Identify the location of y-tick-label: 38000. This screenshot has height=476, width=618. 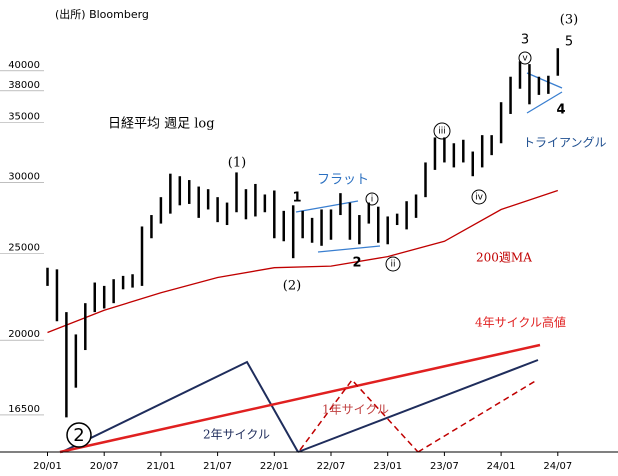
(24, 85).